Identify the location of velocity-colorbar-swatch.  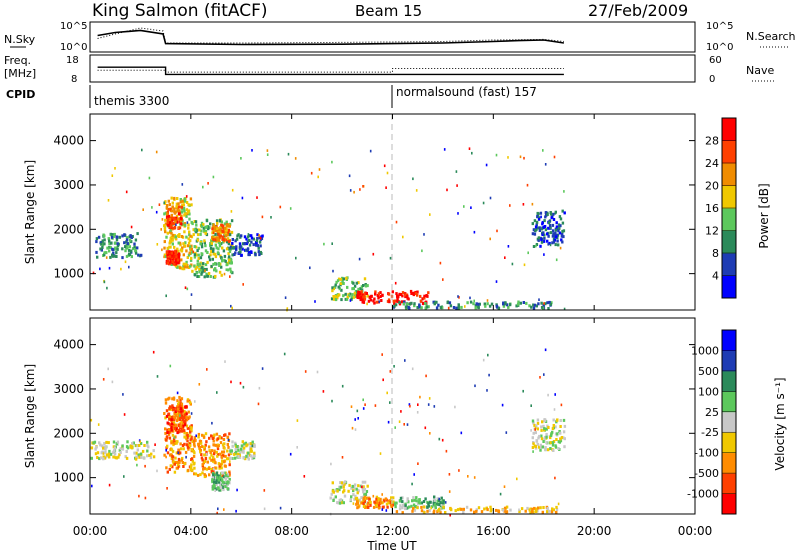
(729, 463).